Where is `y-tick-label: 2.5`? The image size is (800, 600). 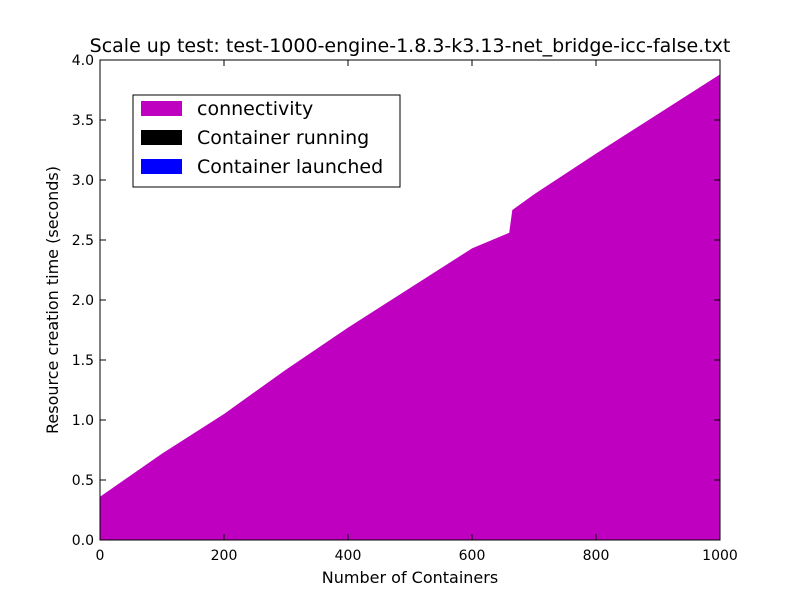
y-tick-label: 2.5 is located at coordinates (83, 241).